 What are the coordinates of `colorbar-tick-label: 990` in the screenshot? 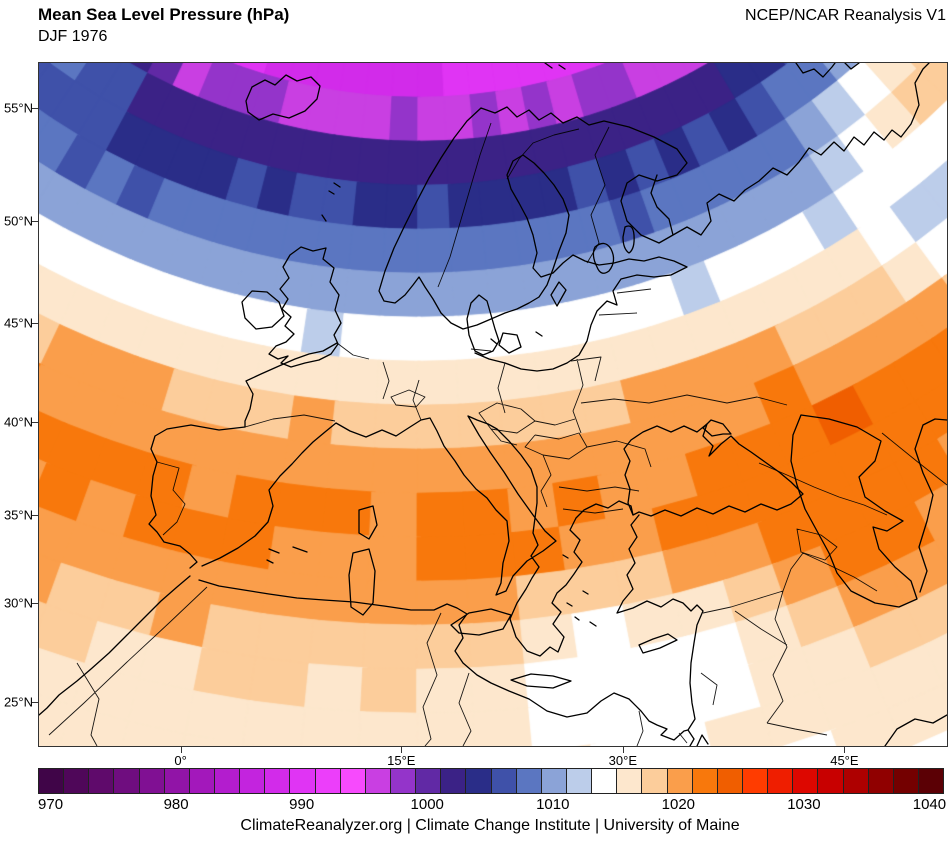 It's located at (302, 804).